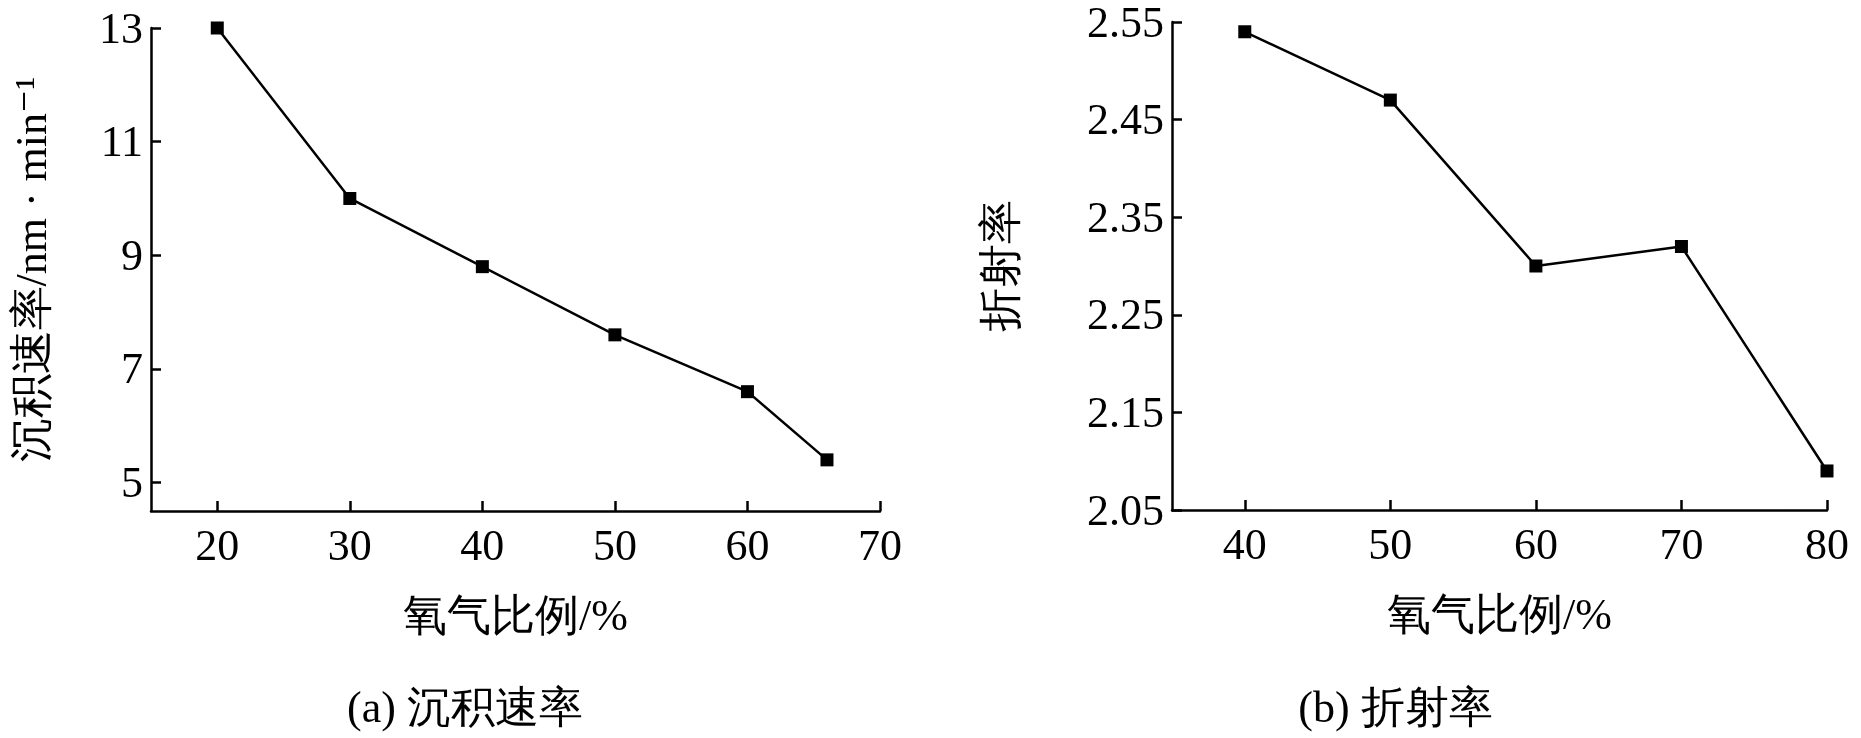  Describe the element at coordinates (121, 142) in the screenshot. I see `y-tick-label: 11` at that location.